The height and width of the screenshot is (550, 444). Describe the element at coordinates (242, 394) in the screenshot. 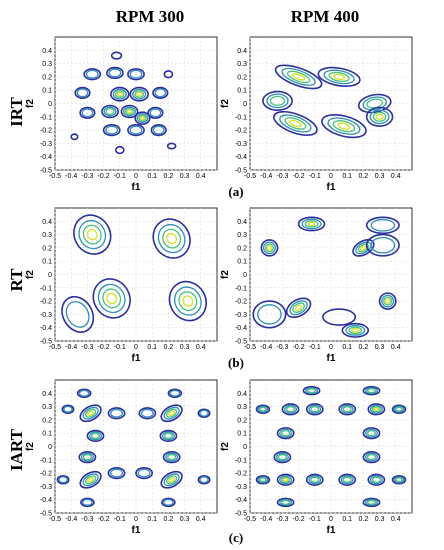

I see `y-tick-label: 0.4` at that location.